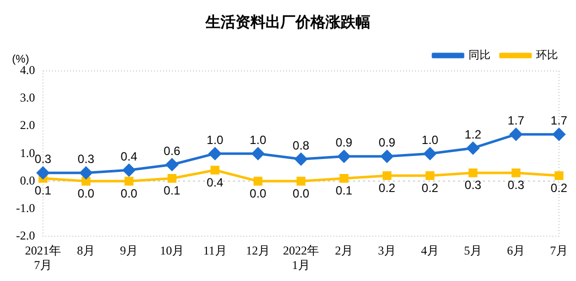 The height and width of the screenshot is (281, 576). What do you see at coordinates (27, 70) in the screenshot?
I see `y-tick-label: 4.0` at bounding box center [27, 70].